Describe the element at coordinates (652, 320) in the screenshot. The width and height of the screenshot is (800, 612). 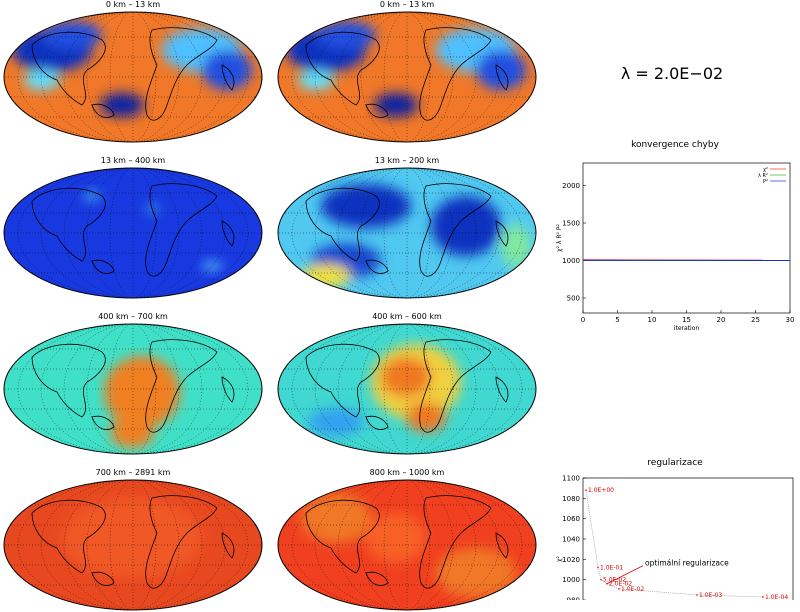
I see `x-tick-label: 10` at that location.